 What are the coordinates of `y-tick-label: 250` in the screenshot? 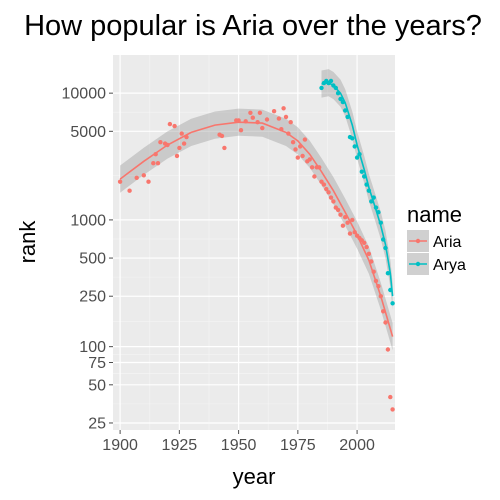 It's located at (92, 297).